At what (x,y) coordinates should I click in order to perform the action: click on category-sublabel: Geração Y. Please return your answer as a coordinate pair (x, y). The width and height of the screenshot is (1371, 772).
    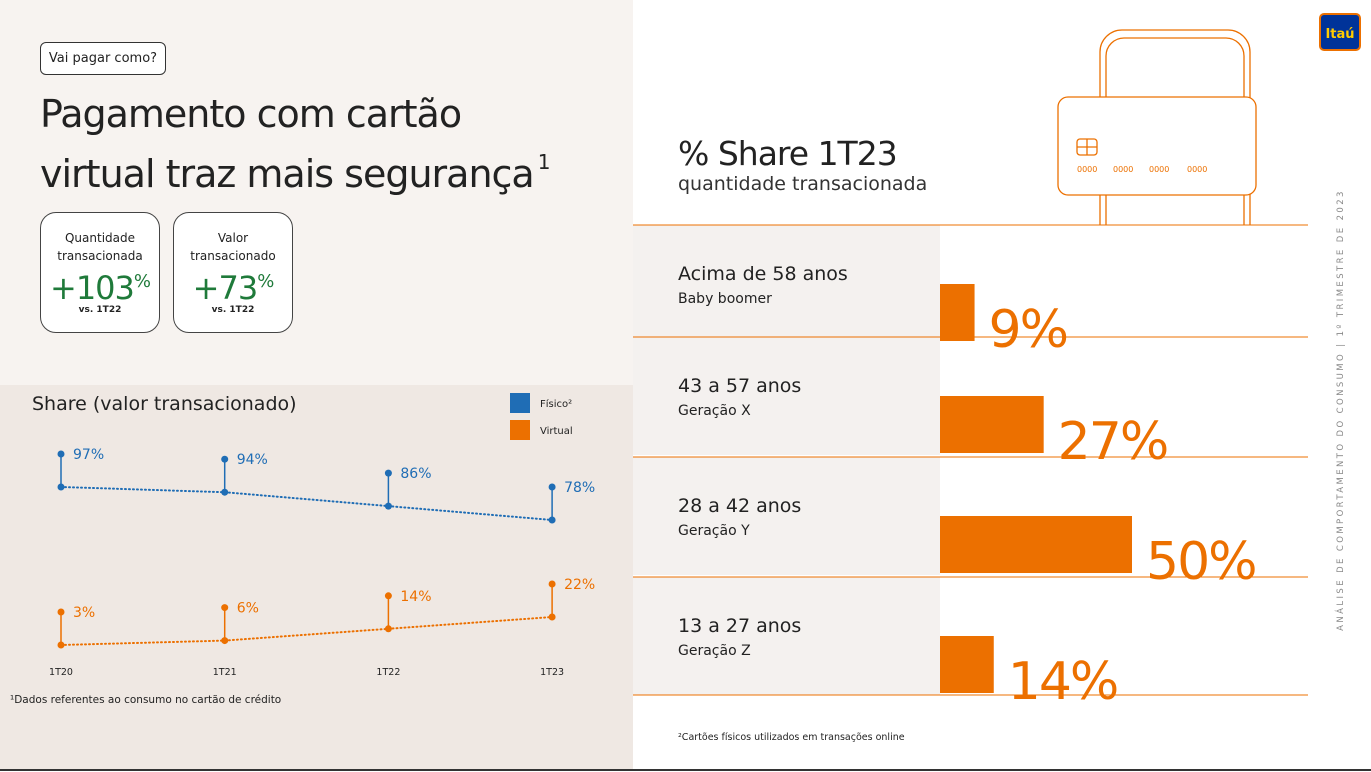
    Looking at the image, I should click on (714, 531).